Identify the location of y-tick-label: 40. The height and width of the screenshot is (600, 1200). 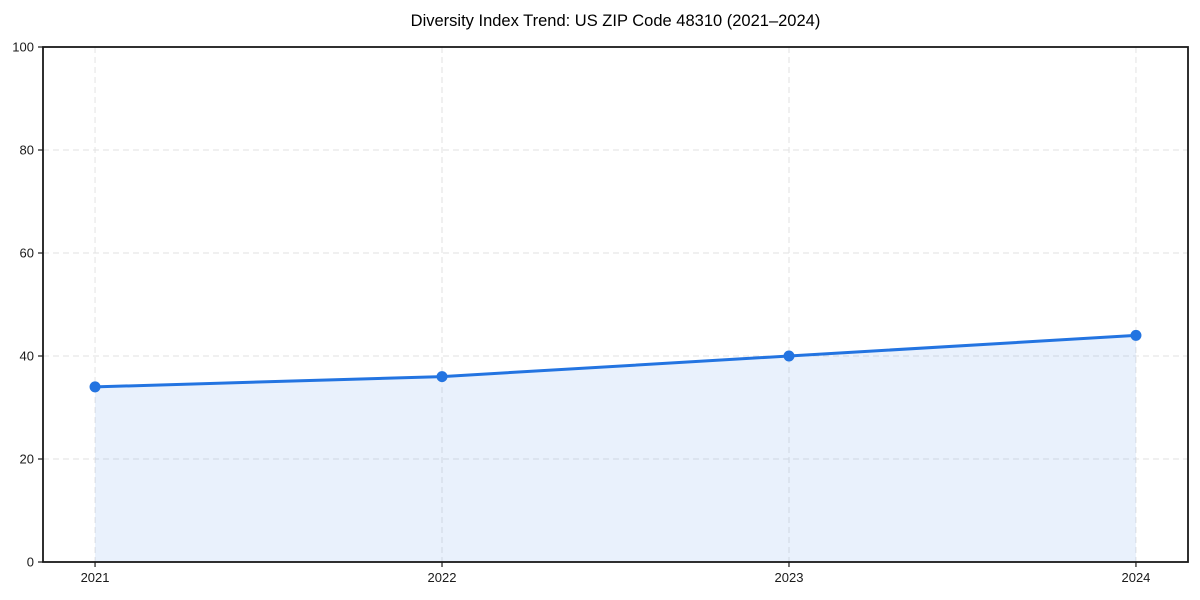
(27, 356).